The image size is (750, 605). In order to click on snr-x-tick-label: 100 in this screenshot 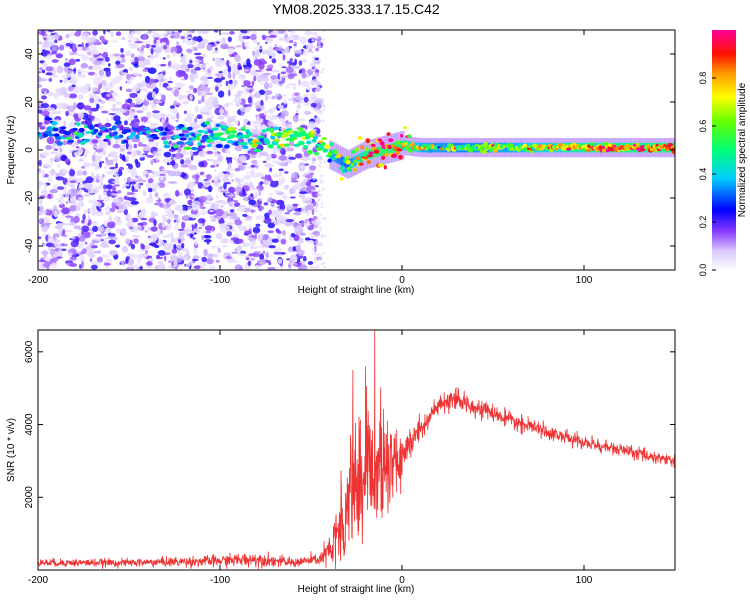, I will do `click(584, 580)`.